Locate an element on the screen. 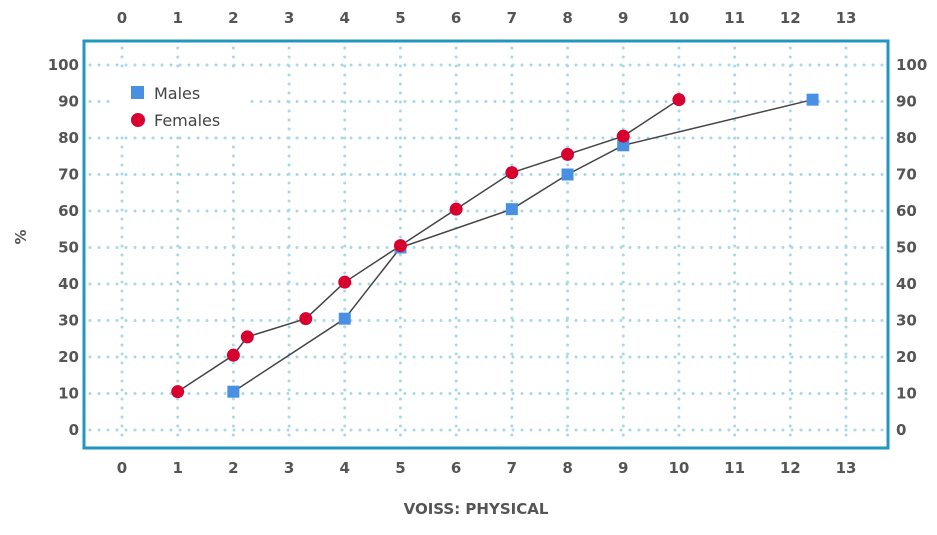  y-tick-label-left: 10 is located at coordinates (68, 394).